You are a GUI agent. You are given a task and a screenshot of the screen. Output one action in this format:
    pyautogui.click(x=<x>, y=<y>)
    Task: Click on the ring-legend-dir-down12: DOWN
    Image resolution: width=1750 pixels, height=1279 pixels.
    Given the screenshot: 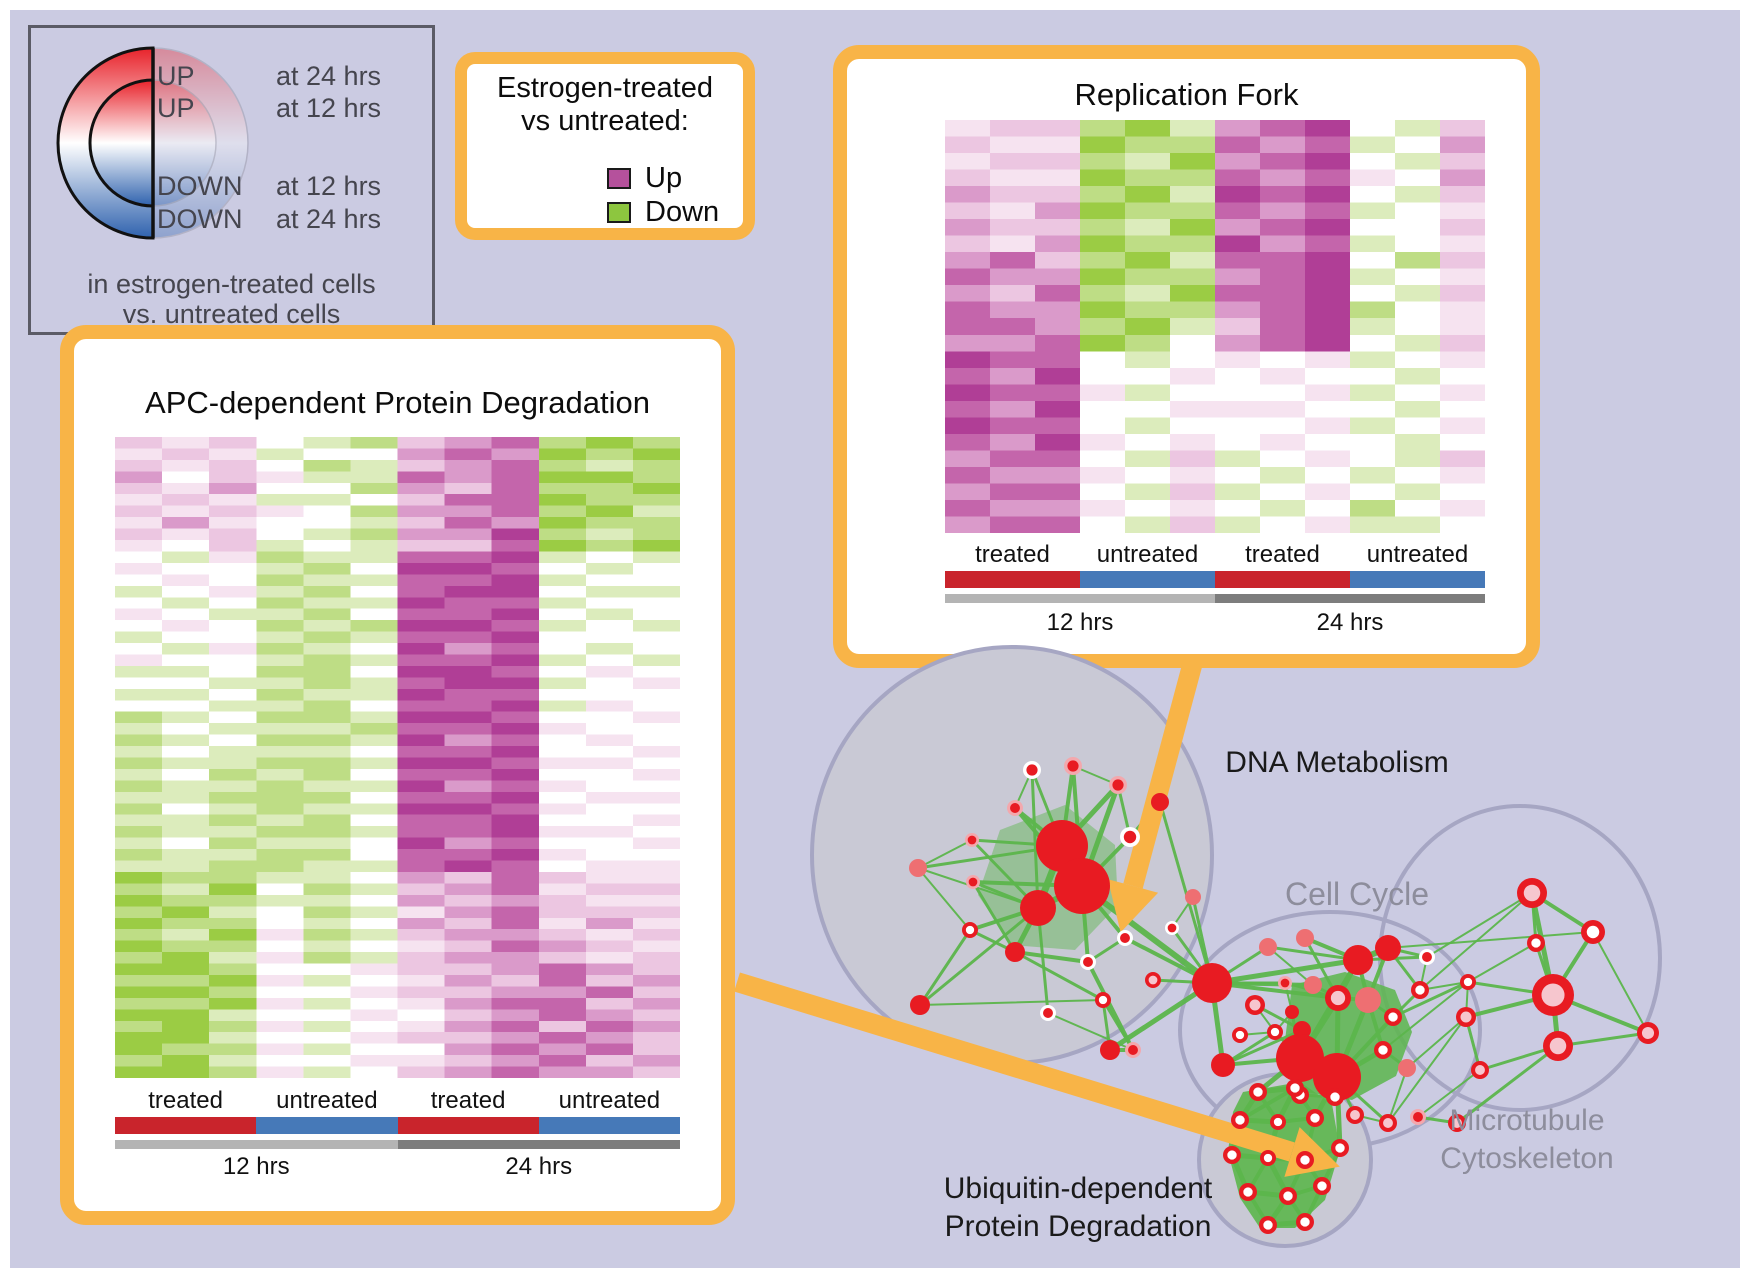 What is the action you would take?
    pyautogui.click(x=200, y=186)
    